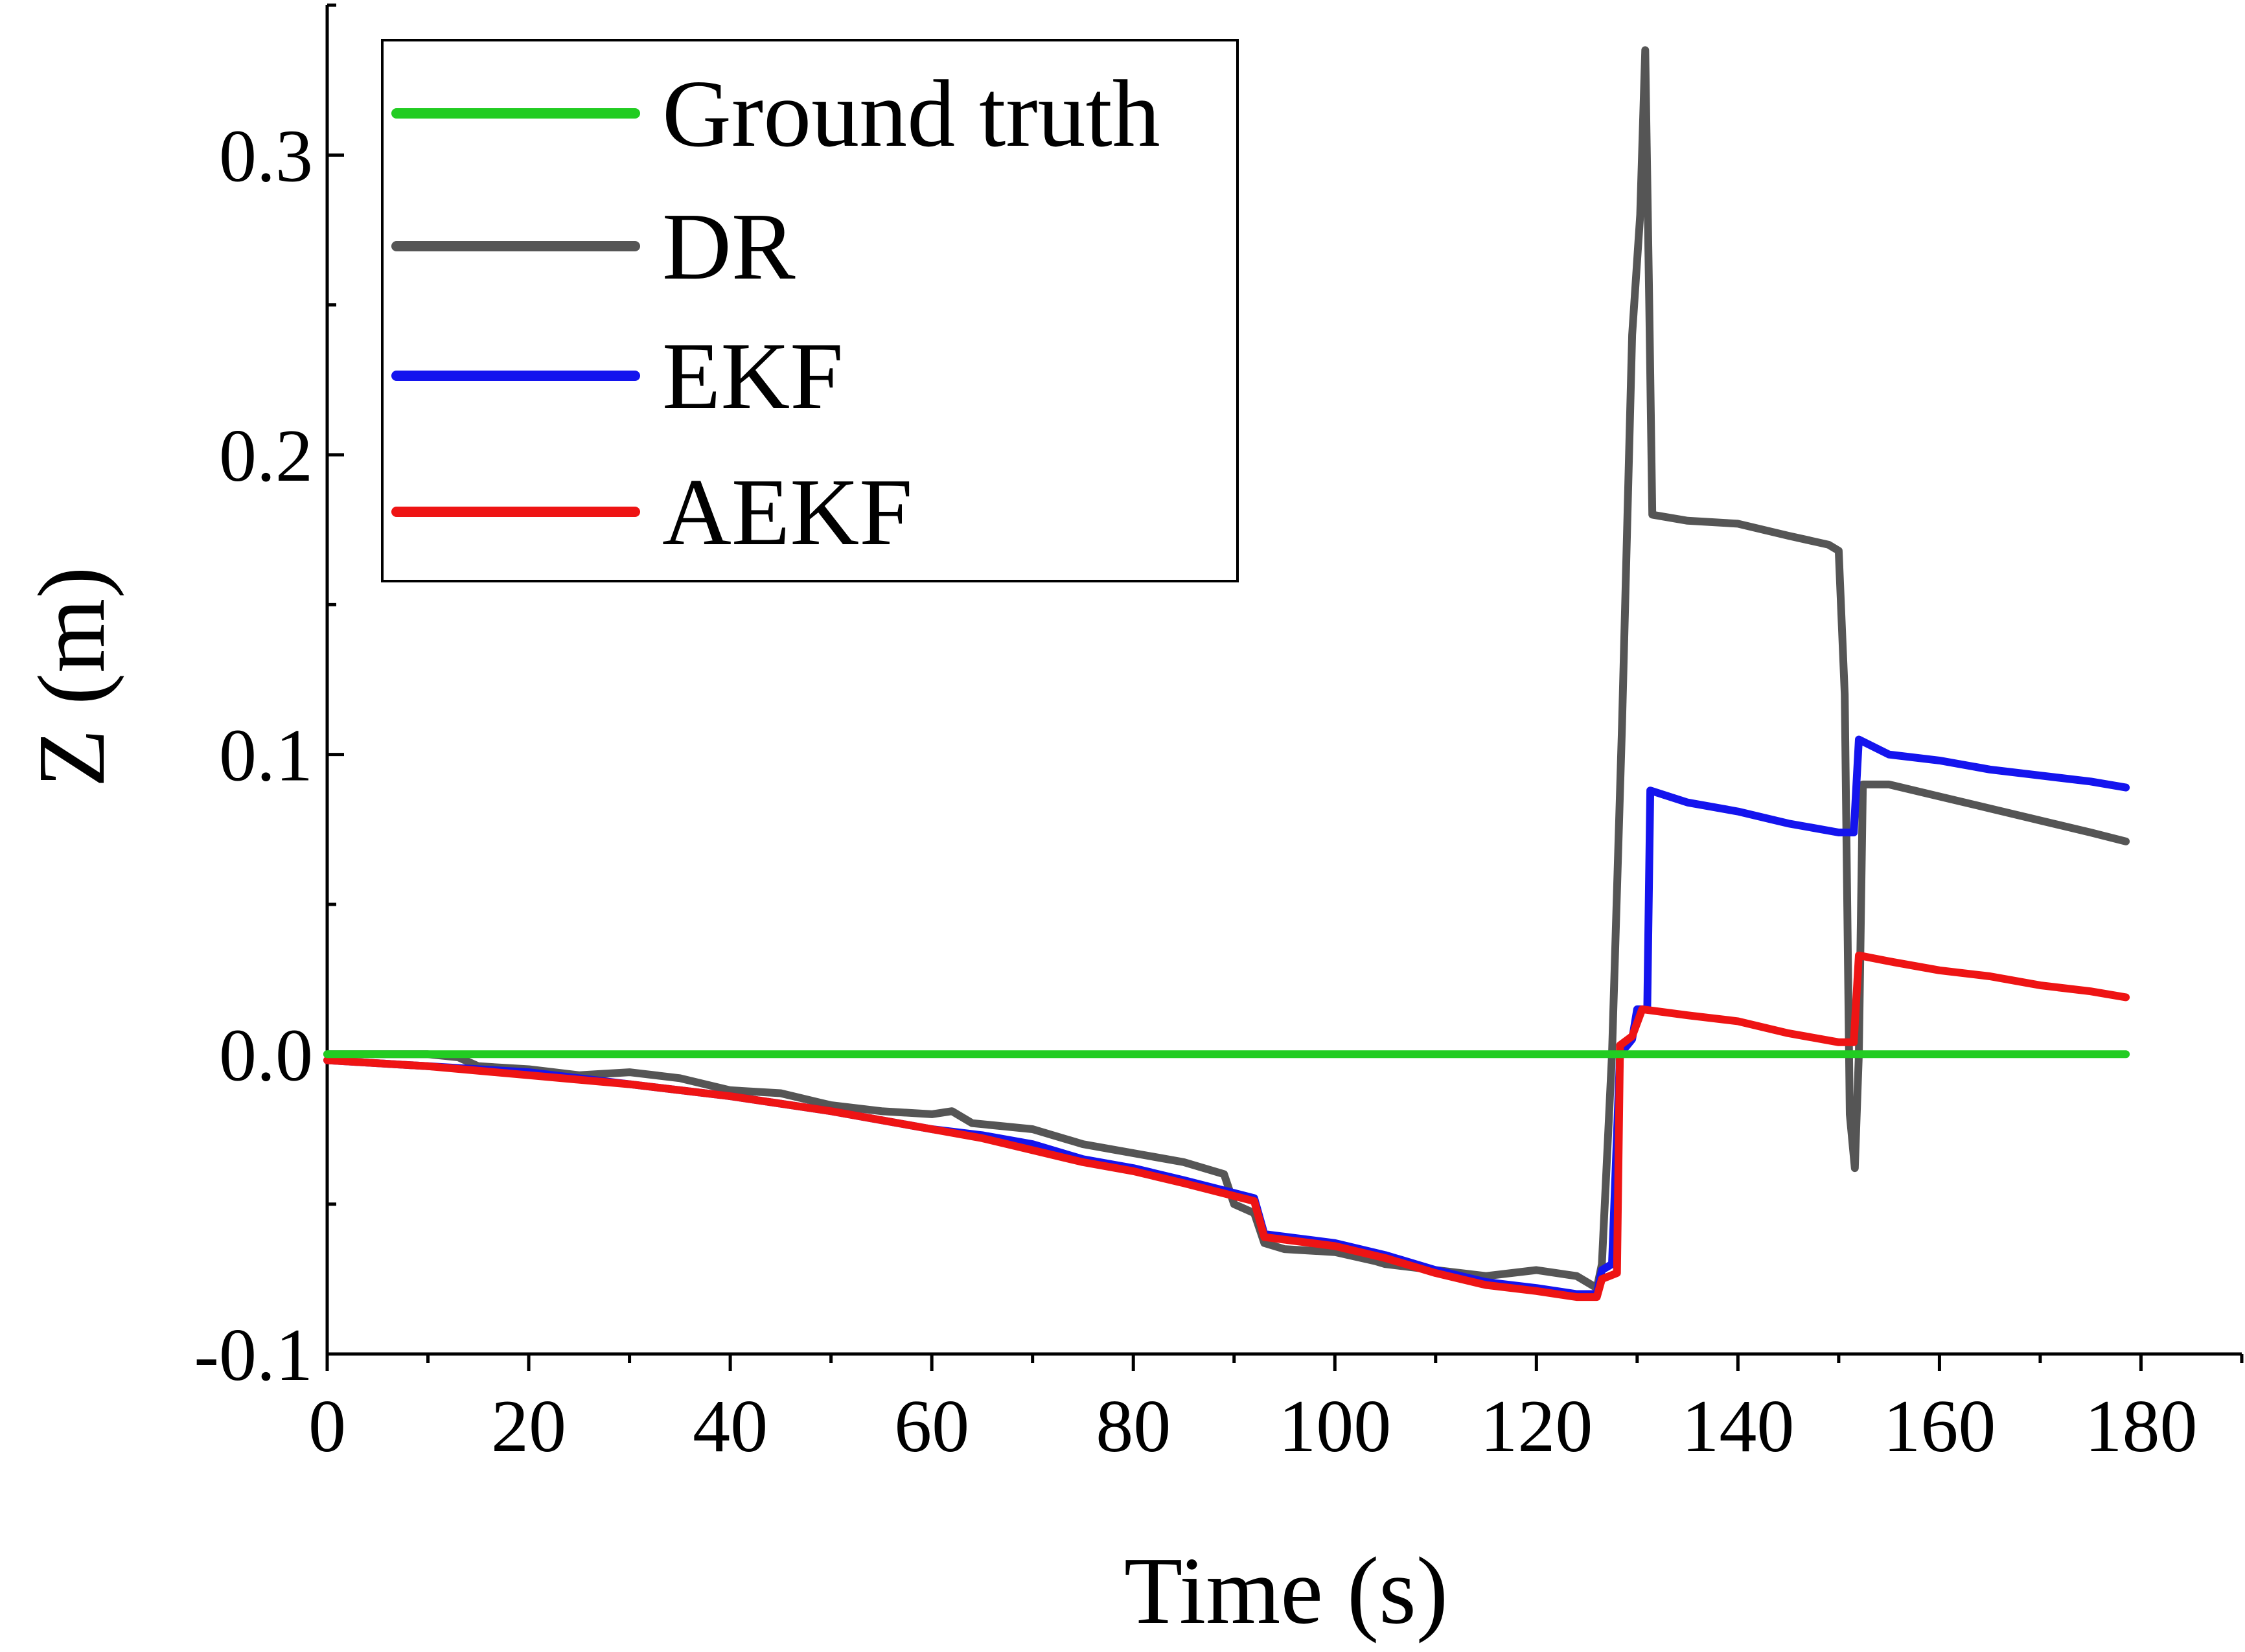 The height and width of the screenshot is (1652, 2245). What do you see at coordinates (528, 1426) in the screenshot?
I see `x-tick-label: 20` at bounding box center [528, 1426].